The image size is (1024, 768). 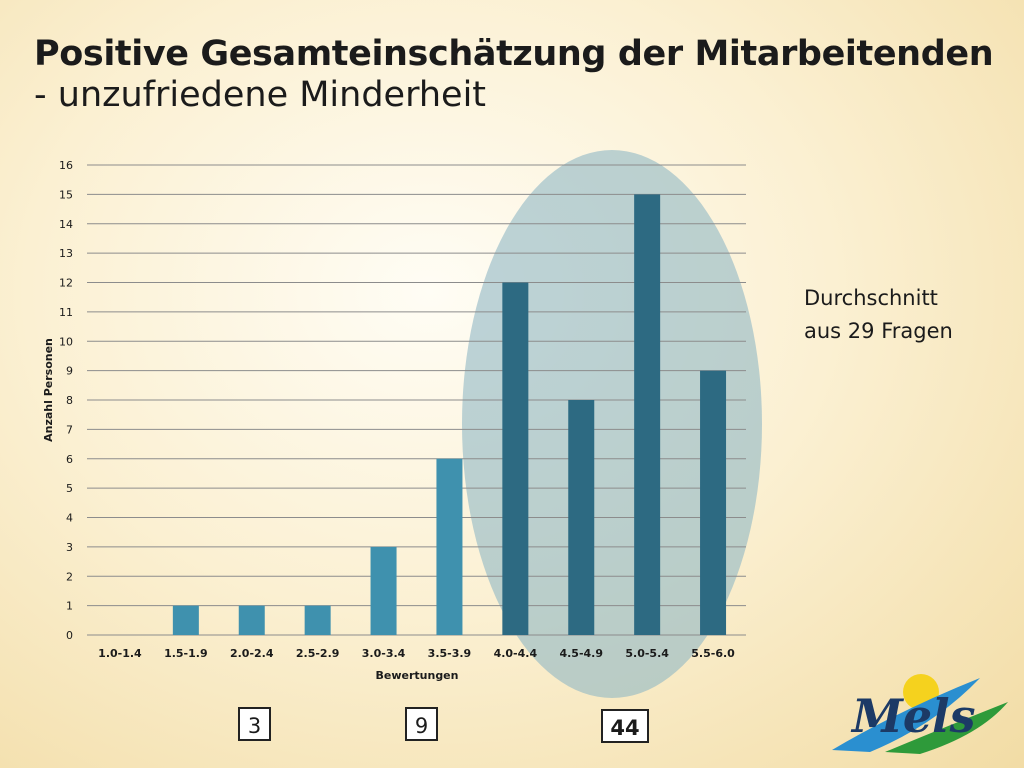 What do you see at coordinates (318, 653) in the screenshot?
I see `x-tick-label: 2.5-2.9` at bounding box center [318, 653].